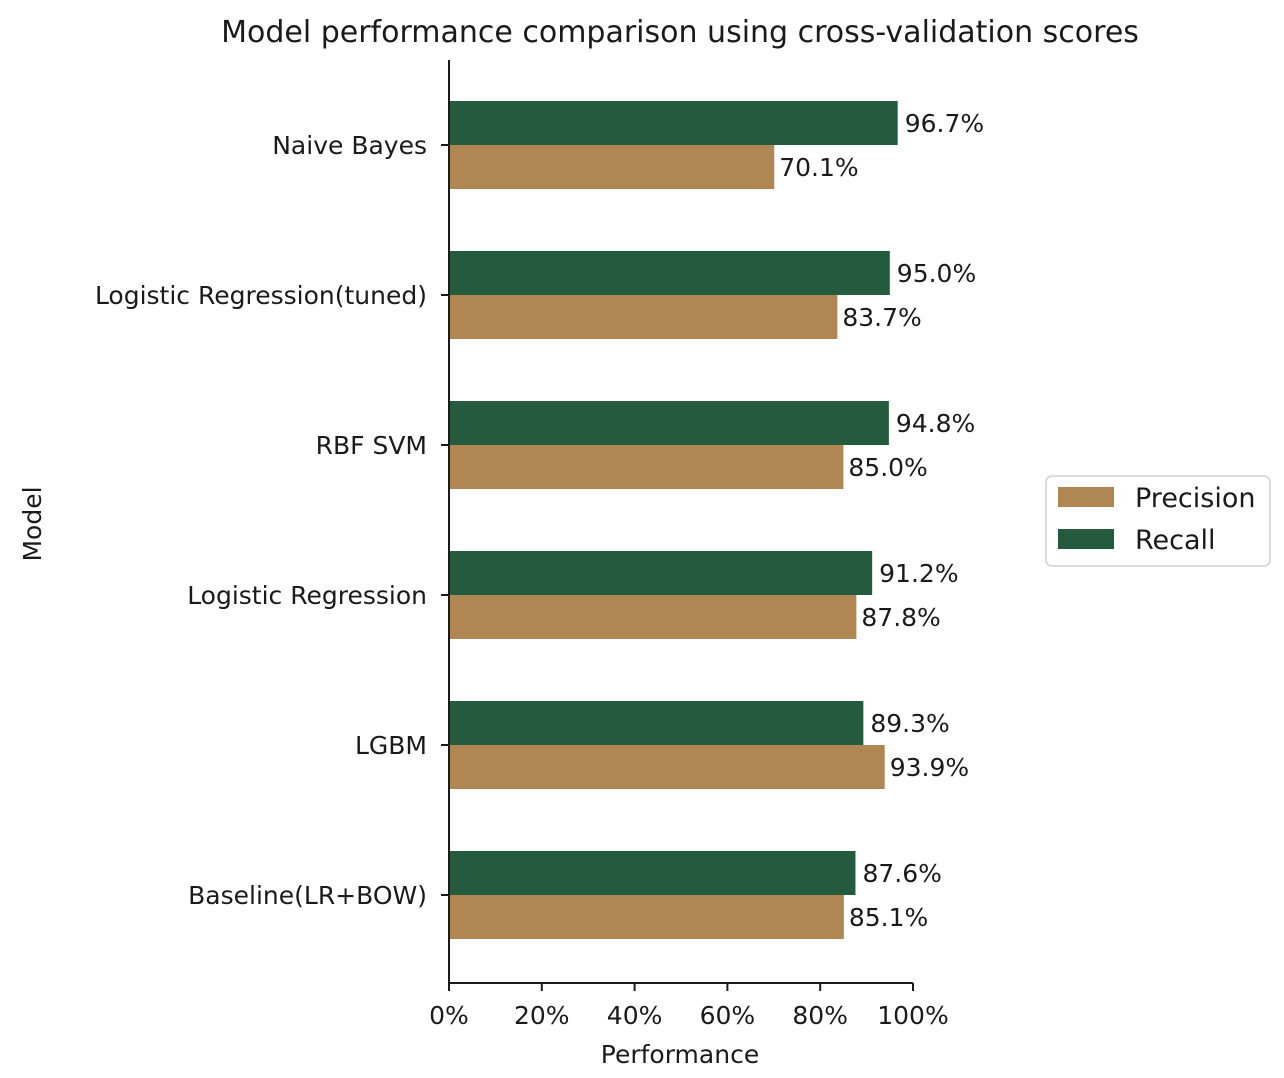 The image size is (1284, 1078). Describe the element at coordinates (689, 1006) in the screenshot. I see `x-axis: 0% 20% 40% 60% 80% 100%` at that location.